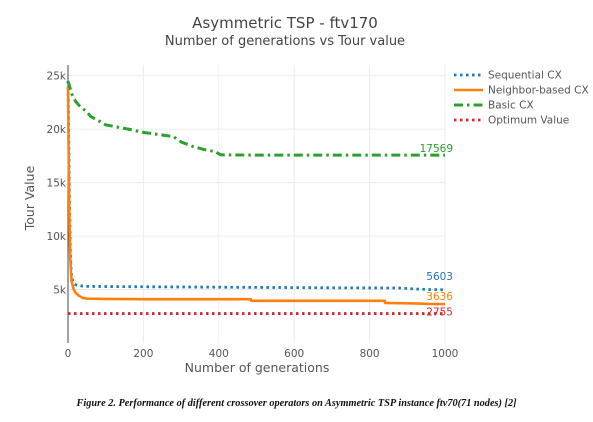  I want to click on legend-label-0: Sequential CX, so click(525, 76).